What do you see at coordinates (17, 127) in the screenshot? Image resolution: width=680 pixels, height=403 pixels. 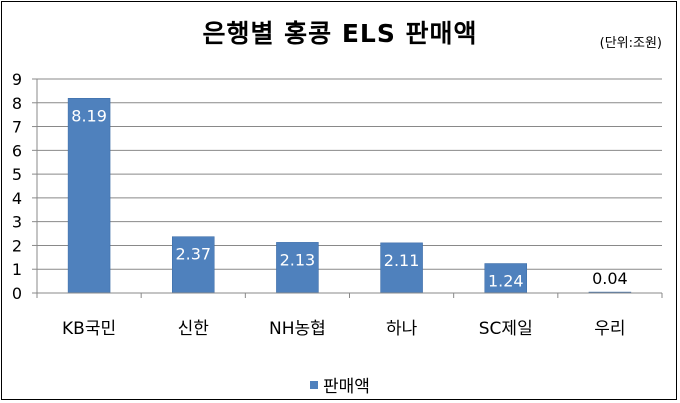 I see `y-tick-label: 7` at bounding box center [17, 127].